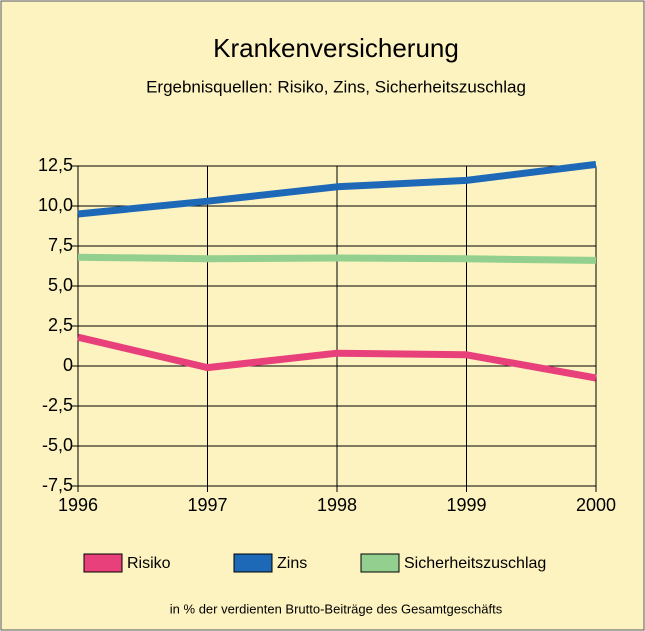 Image resolution: width=645 pixels, height=631 pixels. Describe the element at coordinates (596, 505) in the screenshot. I see `x-tick-label: 2000` at that location.